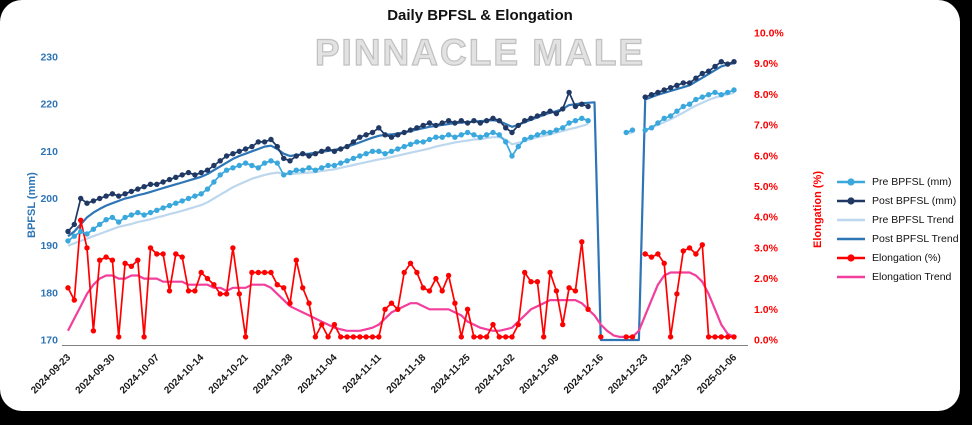 Image resolution: width=972 pixels, height=425 pixels. What do you see at coordinates (898, 277) in the screenshot?
I see `legend-item: Elongation Trend` at bounding box center [898, 277].